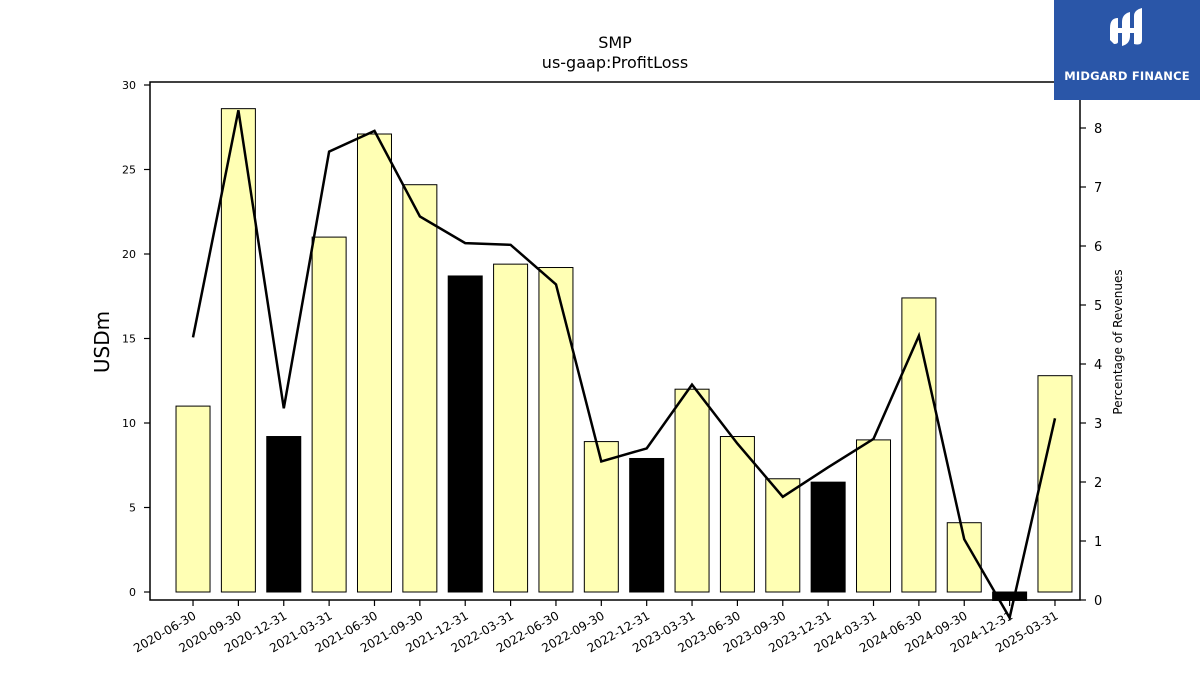 The height and width of the screenshot is (675, 1200). Describe the element at coordinates (1098, 188) in the screenshot. I see `y2-tick-label: 7` at that location.